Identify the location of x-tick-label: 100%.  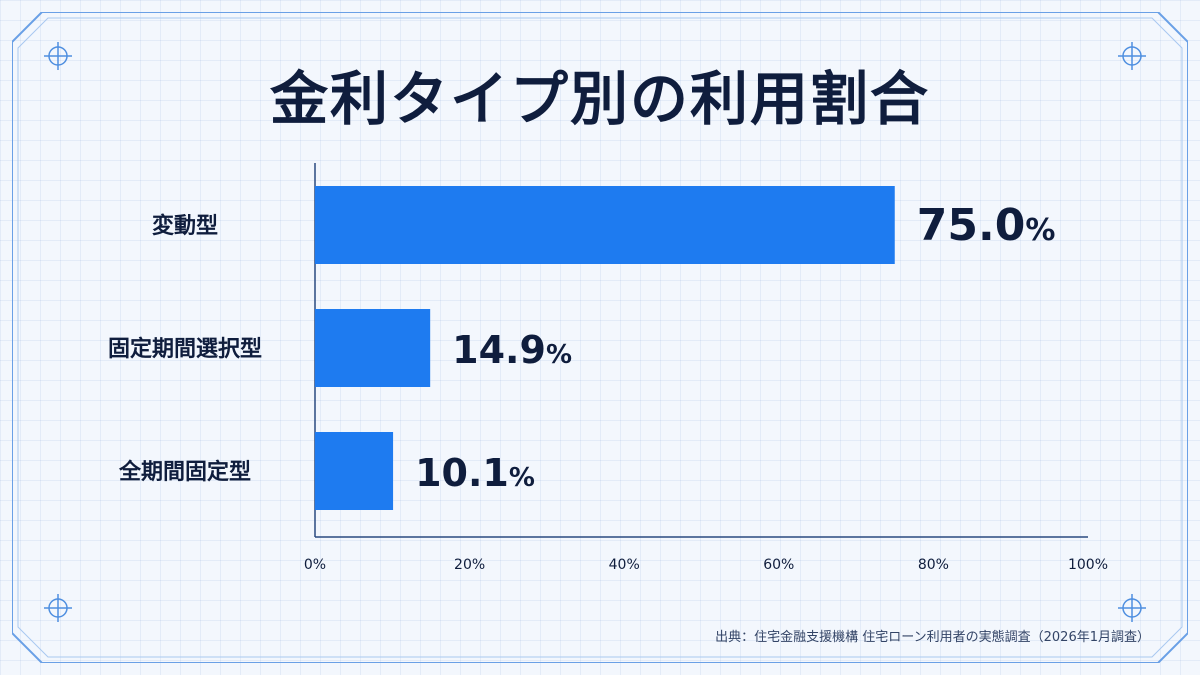
(1088, 565).